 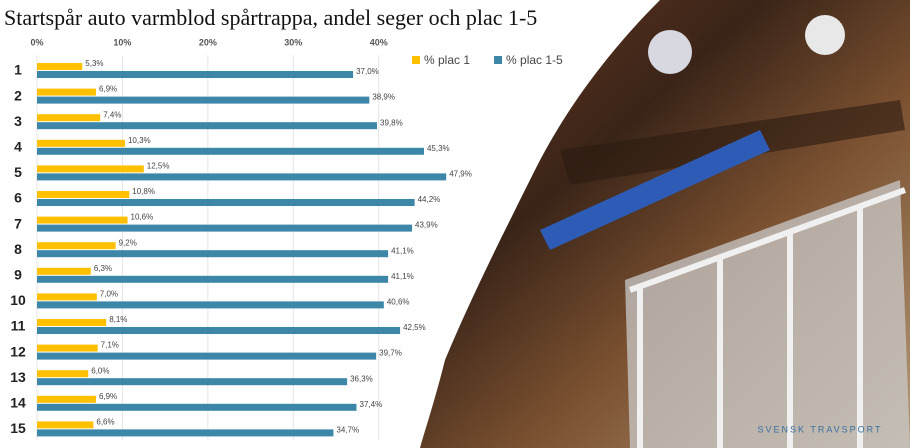 I want to click on legend-label: % plac 1-5, so click(x=534, y=60).